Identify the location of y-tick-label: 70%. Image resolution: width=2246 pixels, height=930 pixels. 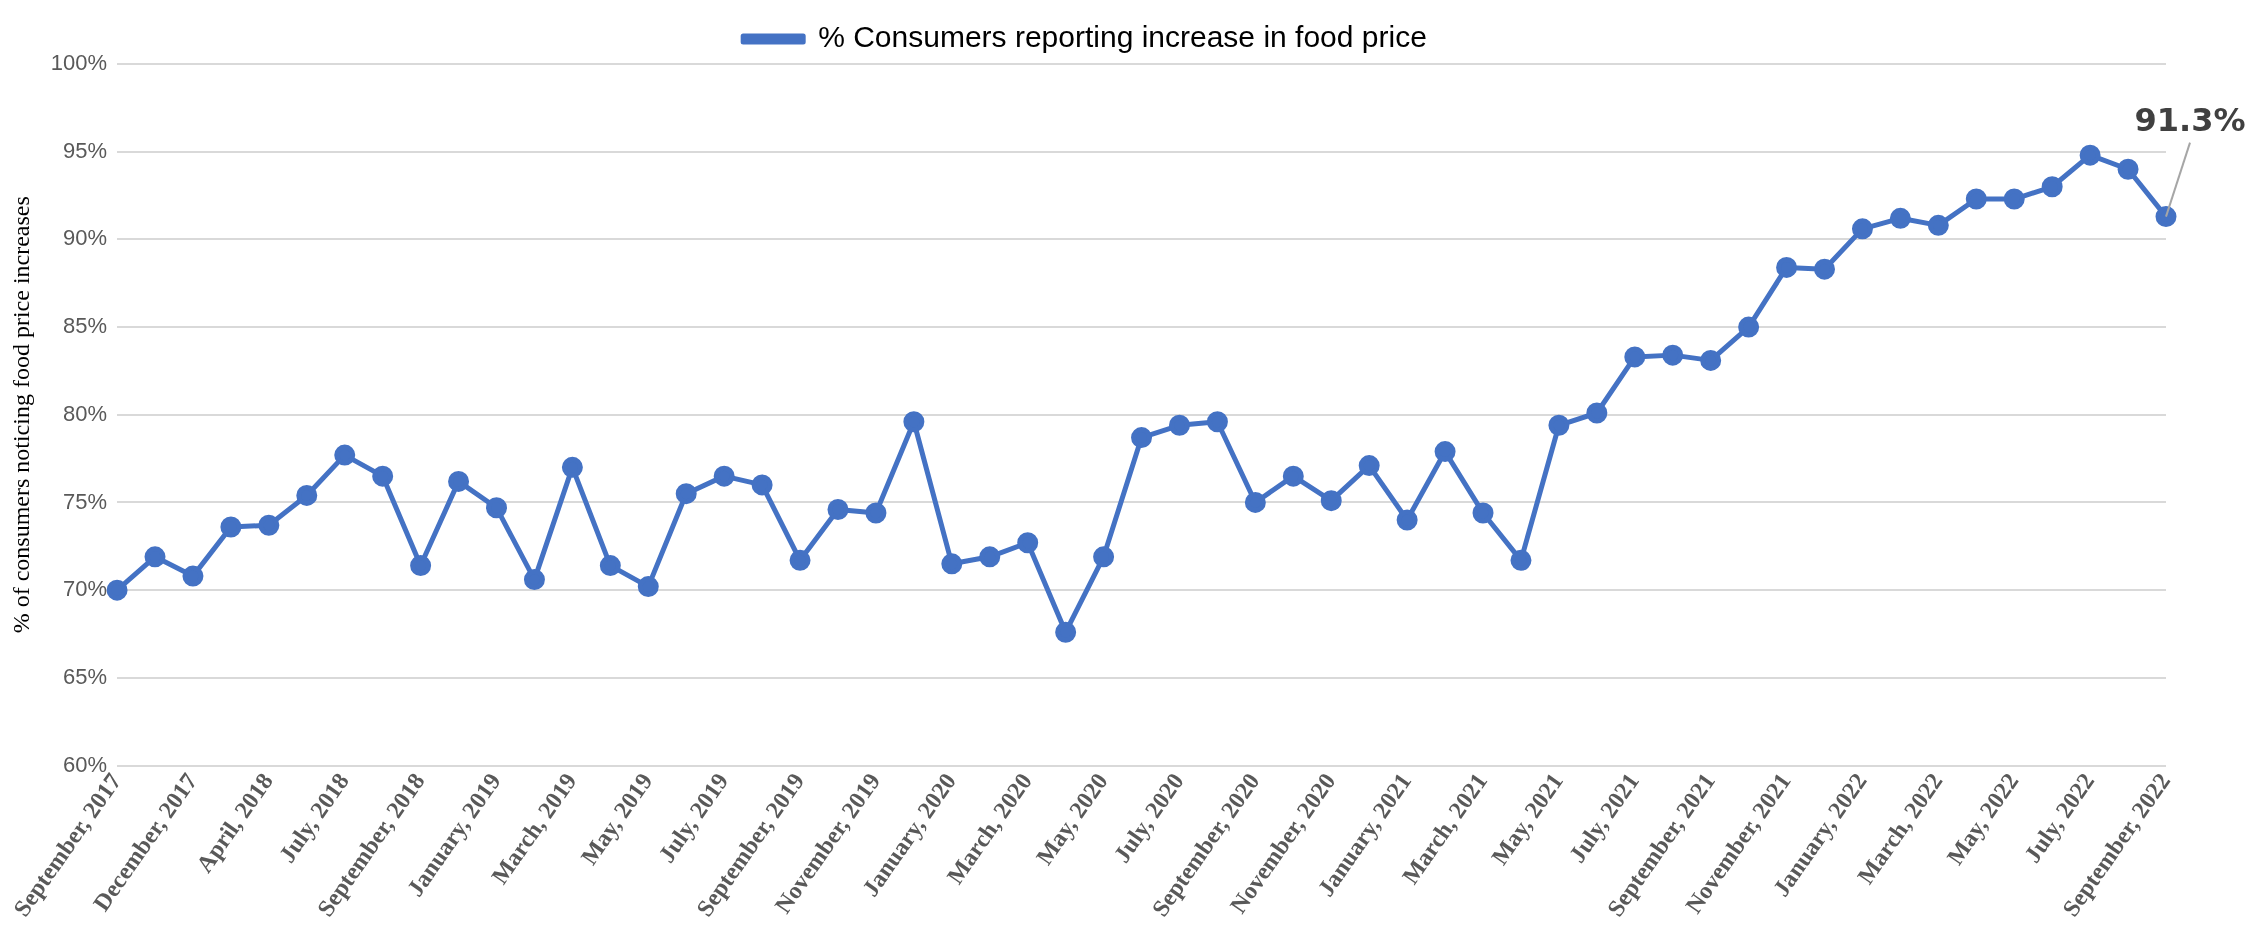
(85, 589).